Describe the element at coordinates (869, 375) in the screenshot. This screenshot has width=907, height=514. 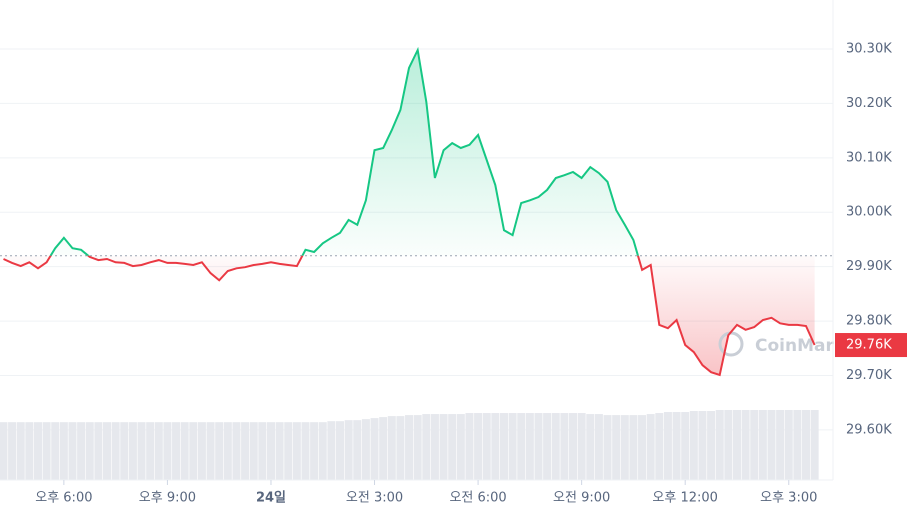
I see `y-tick-label: 29.70K` at that location.